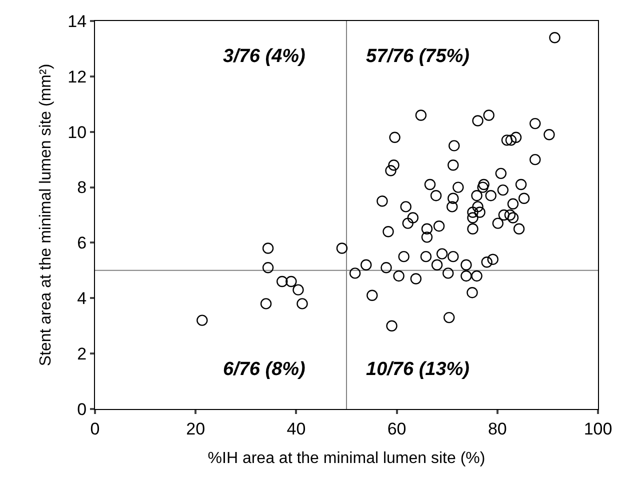  What do you see at coordinates (418, 56) in the screenshot?
I see `annotation: 57/76 (75%)` at bounding box center [418, 56].